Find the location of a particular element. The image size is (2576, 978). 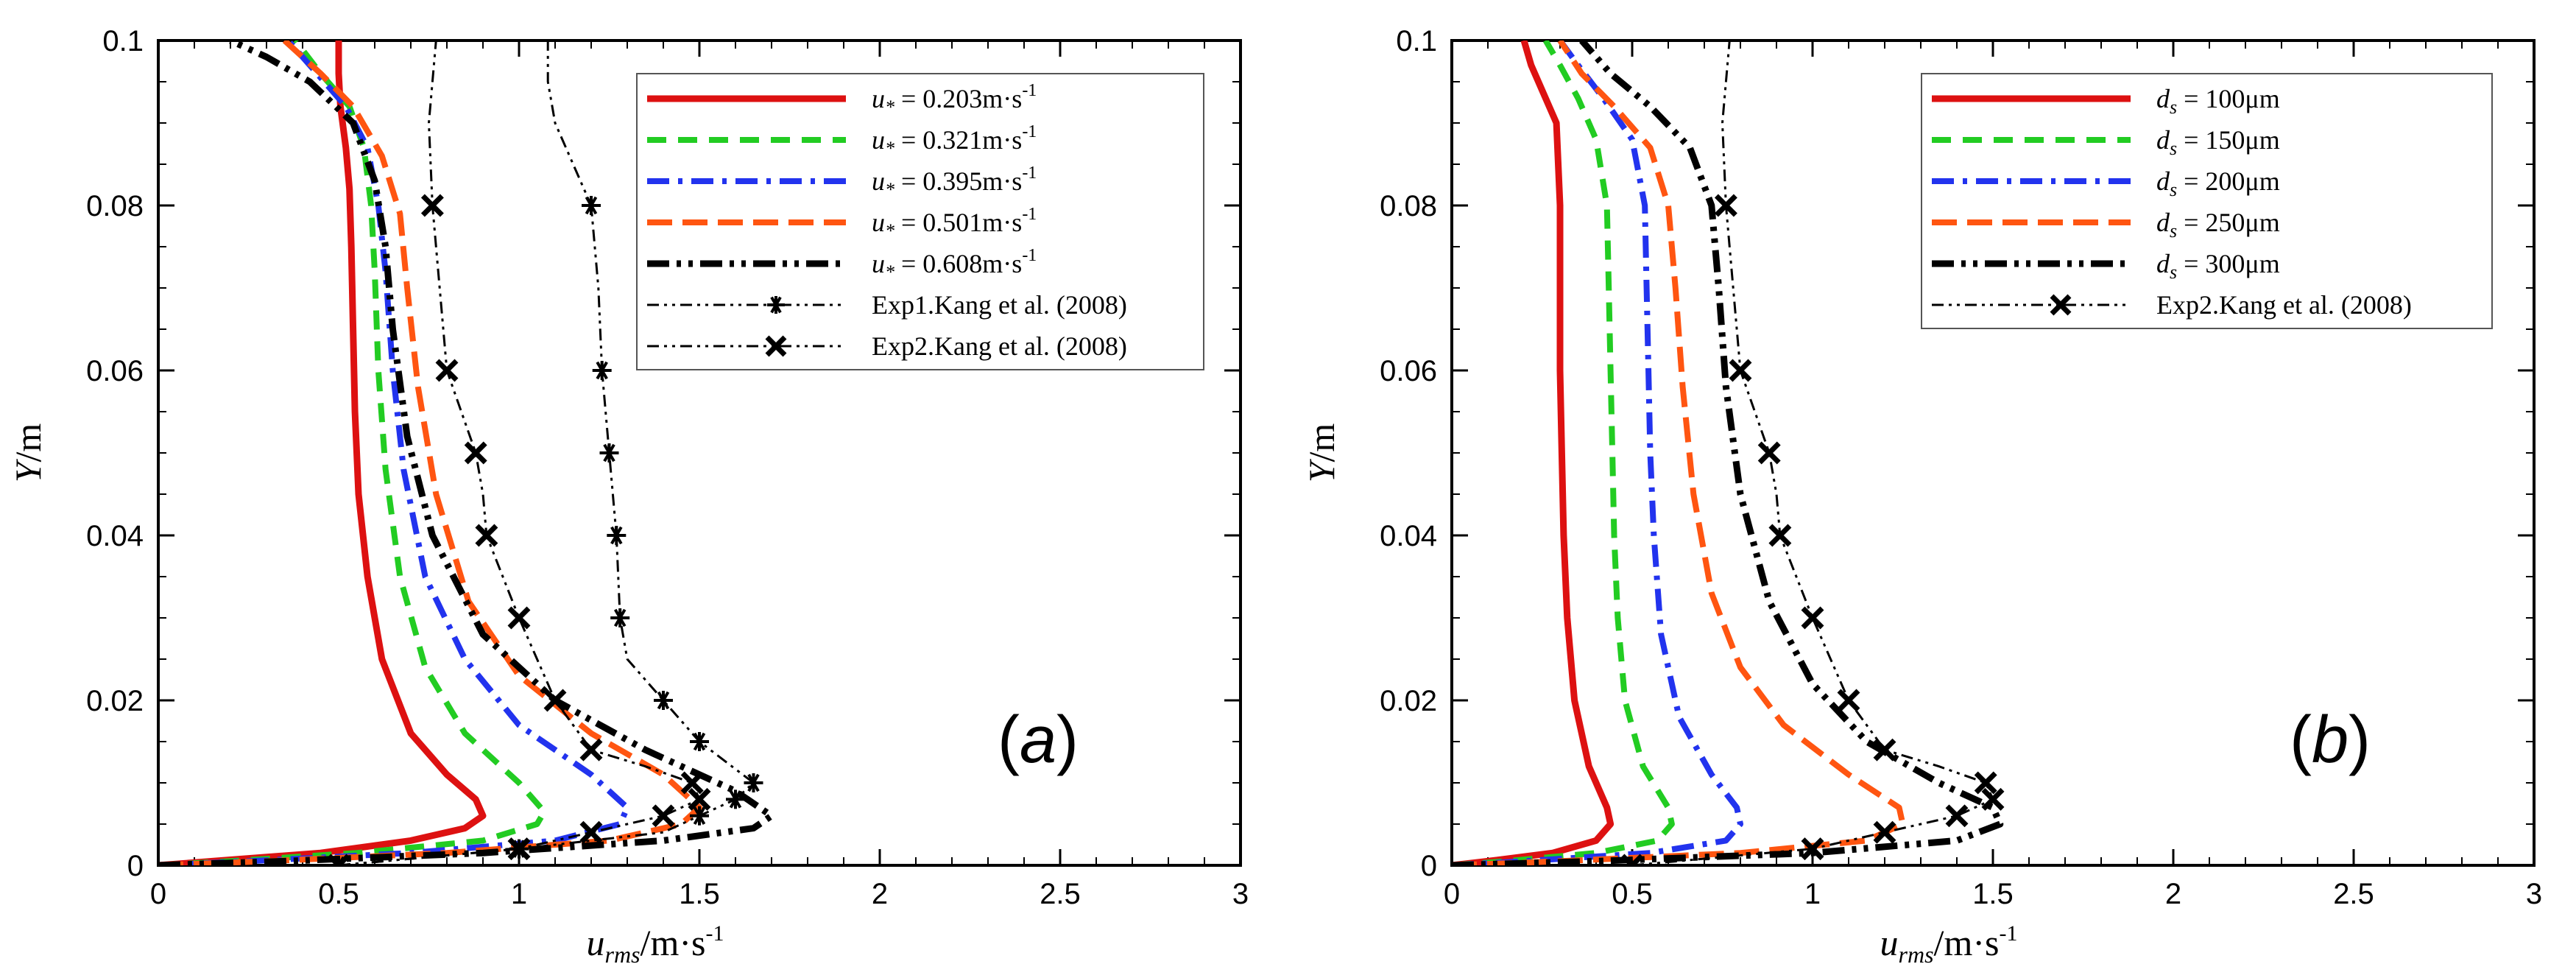

legend-label-6: Exp2.Kang et al. (2008) is located at coordinates (2284, 305).